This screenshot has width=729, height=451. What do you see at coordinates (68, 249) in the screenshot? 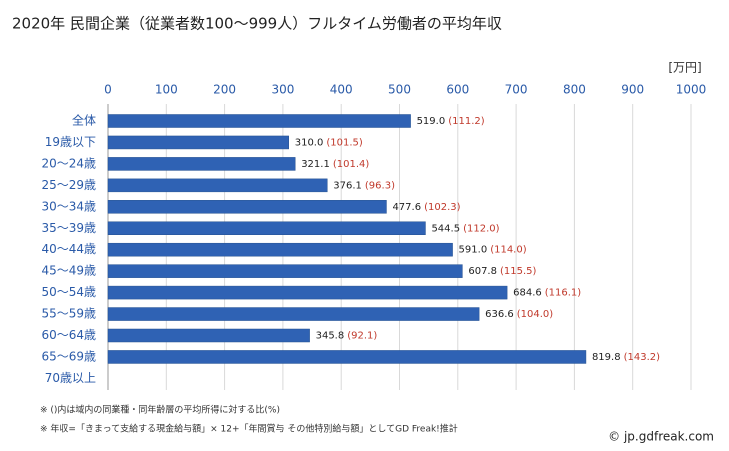
I see `y-tick-label: 40〜44歳` at bounding box center [68, 249].